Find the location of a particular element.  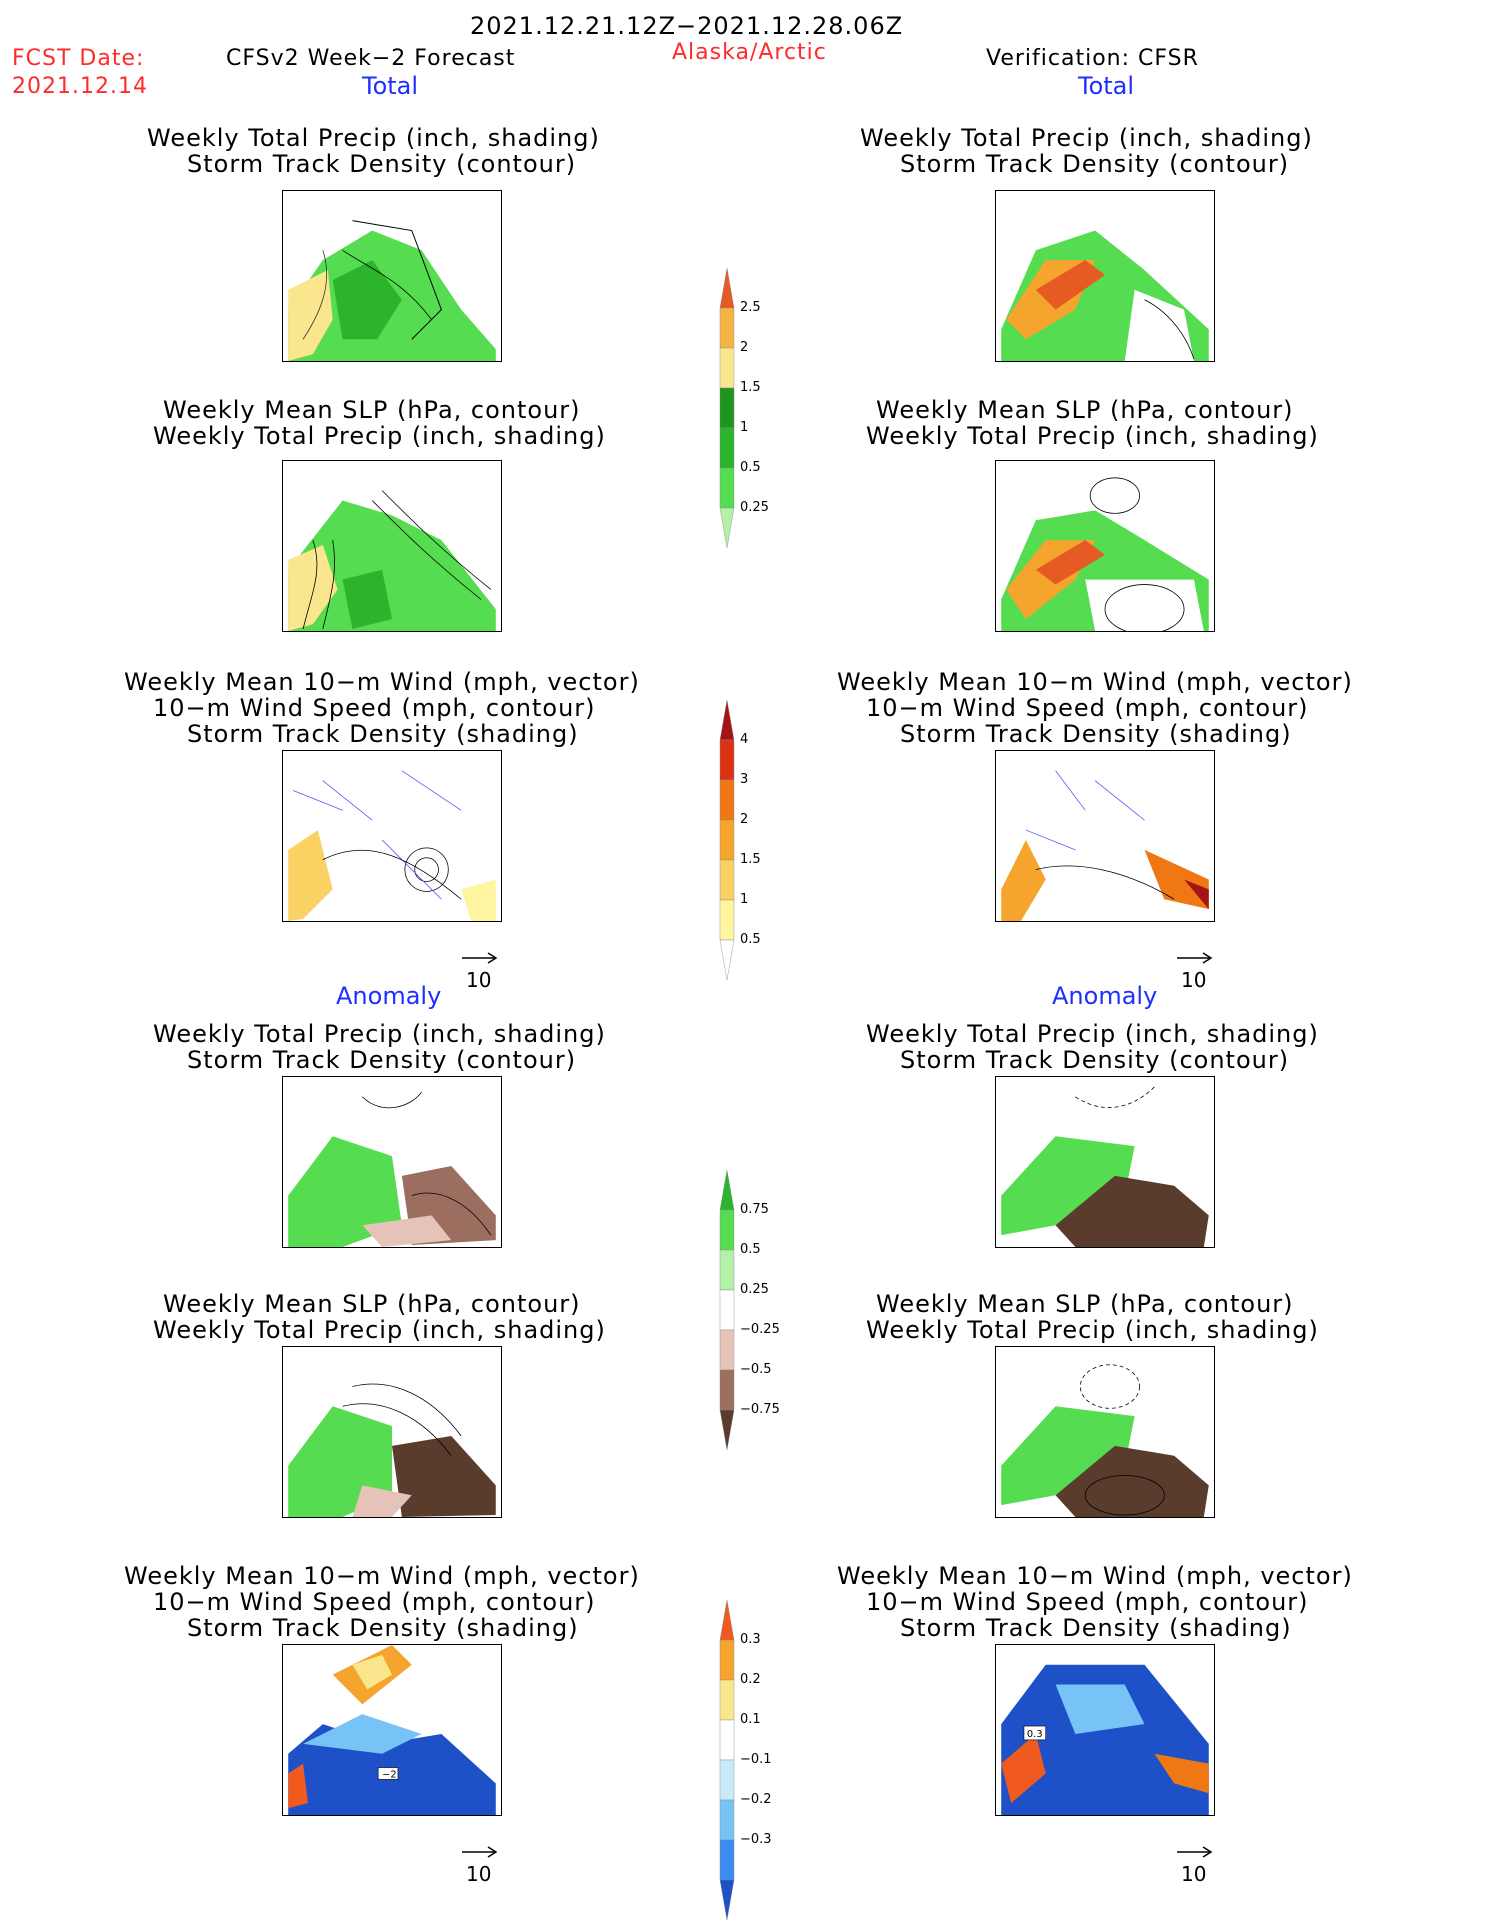

title-l4-line2: Storm Track Density (contour) is located at coordinates (382, 1060).